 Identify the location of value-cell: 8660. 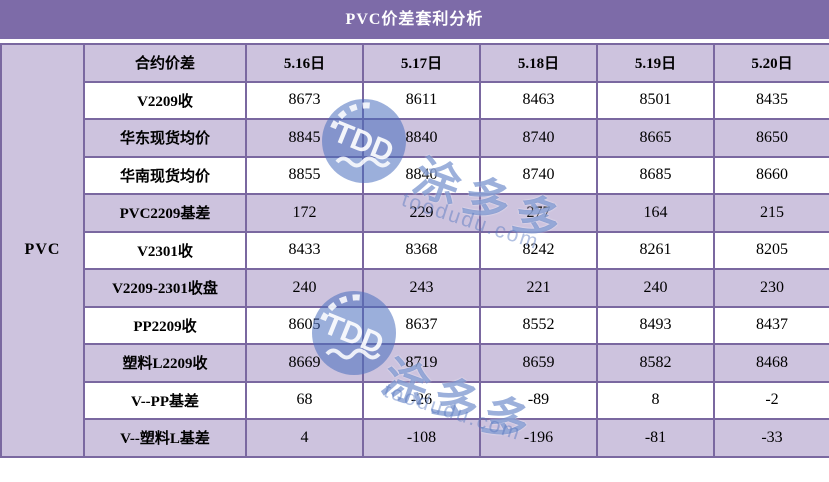
(771, 175).